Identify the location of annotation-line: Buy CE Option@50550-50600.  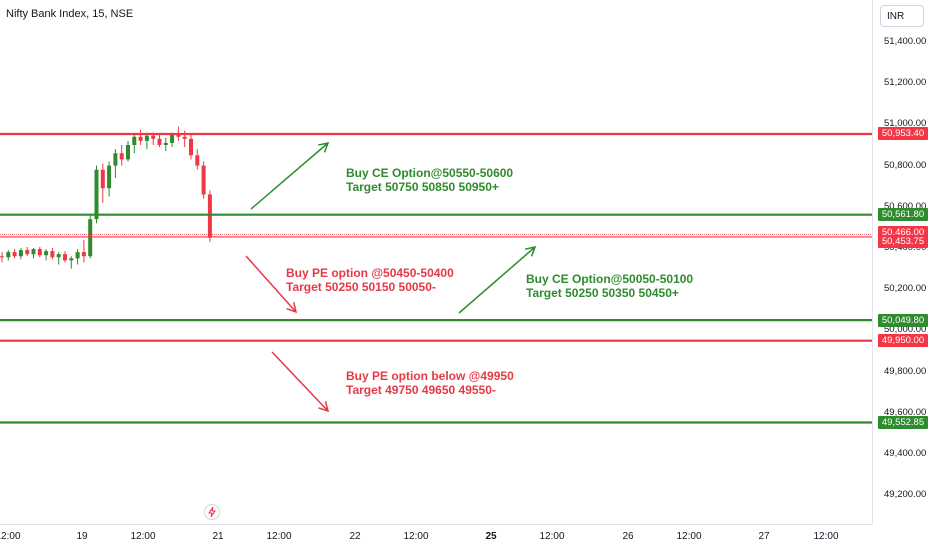
(430, 173).